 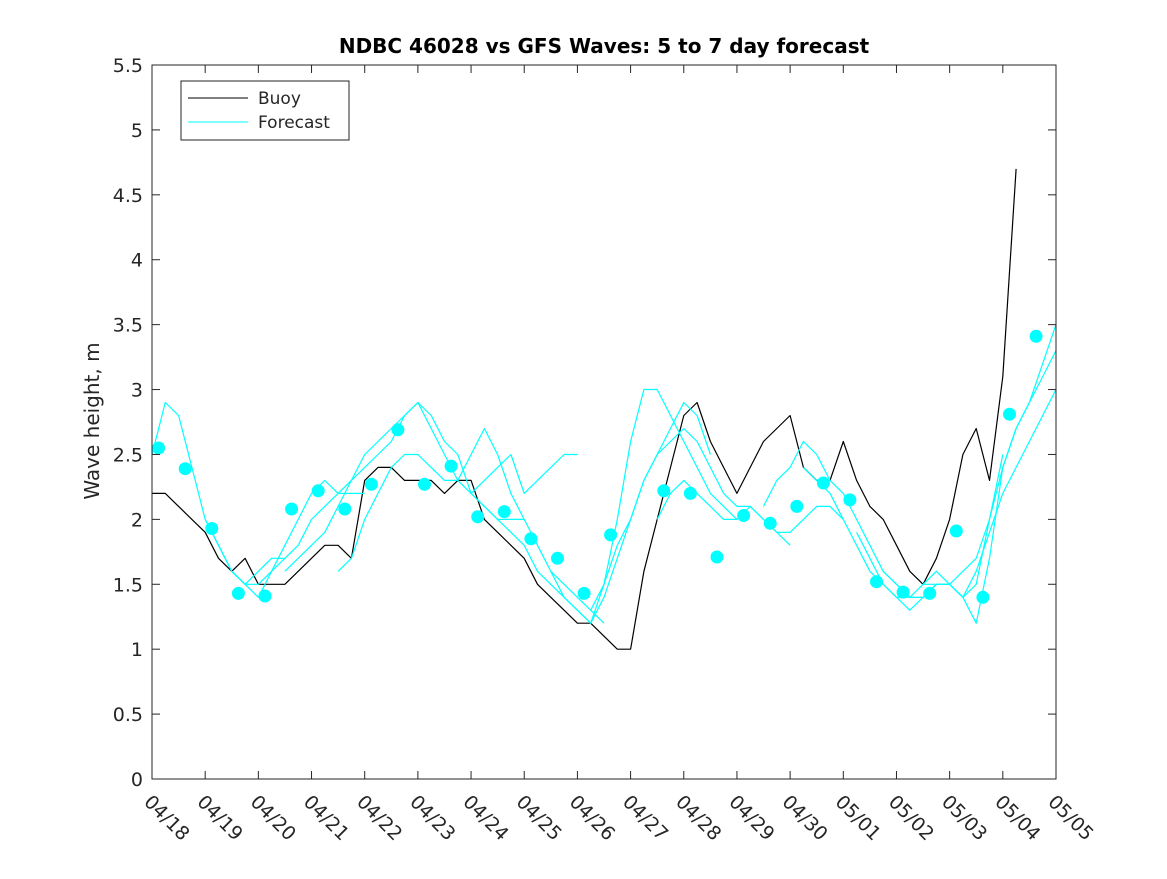 I want to click on y-tick-label: 5, so click(x=137, y=131).